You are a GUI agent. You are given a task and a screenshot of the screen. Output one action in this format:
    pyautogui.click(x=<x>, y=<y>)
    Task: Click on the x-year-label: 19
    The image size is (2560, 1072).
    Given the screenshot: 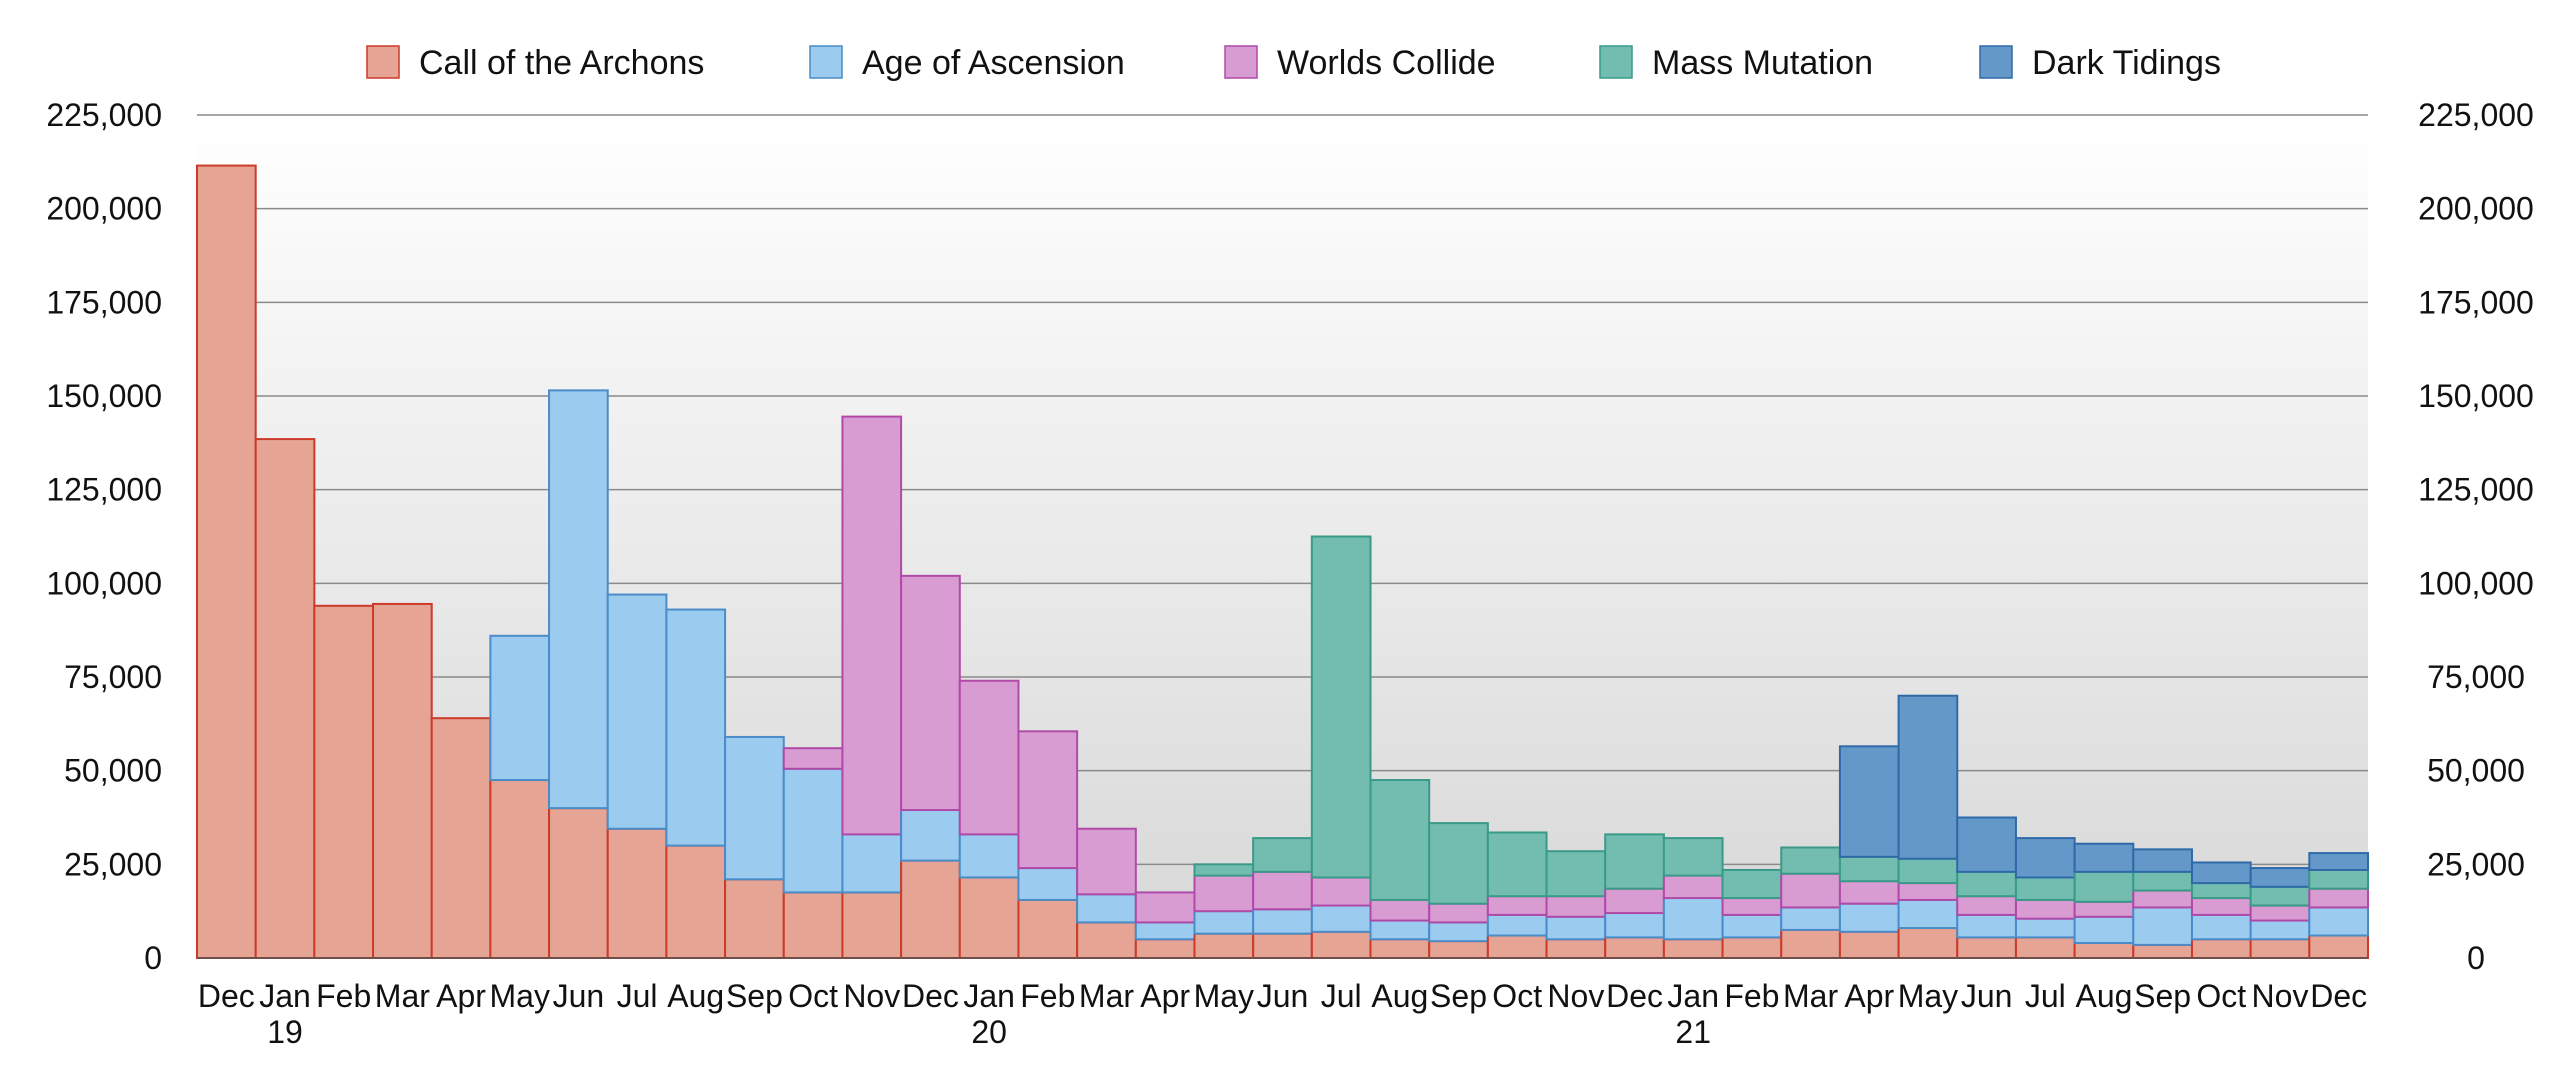 What is the action you would take?
    pyautogui.click(x=285, y=1032)
    